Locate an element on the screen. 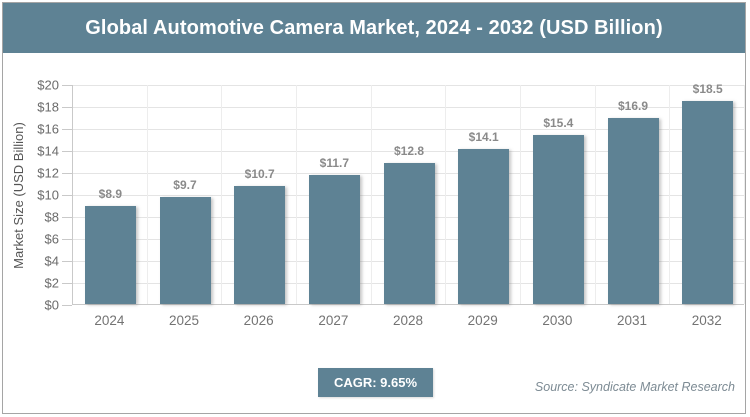 Image resolution: width=750 pixels, height=417 pixels. y-tick-label: $12 is located at coordinates (48, 173).